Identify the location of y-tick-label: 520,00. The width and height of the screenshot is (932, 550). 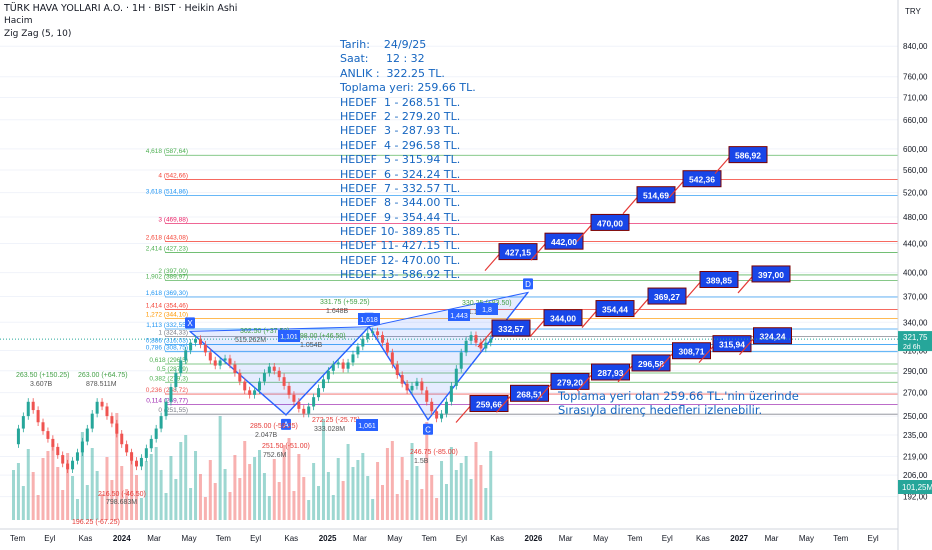
(915, 193).